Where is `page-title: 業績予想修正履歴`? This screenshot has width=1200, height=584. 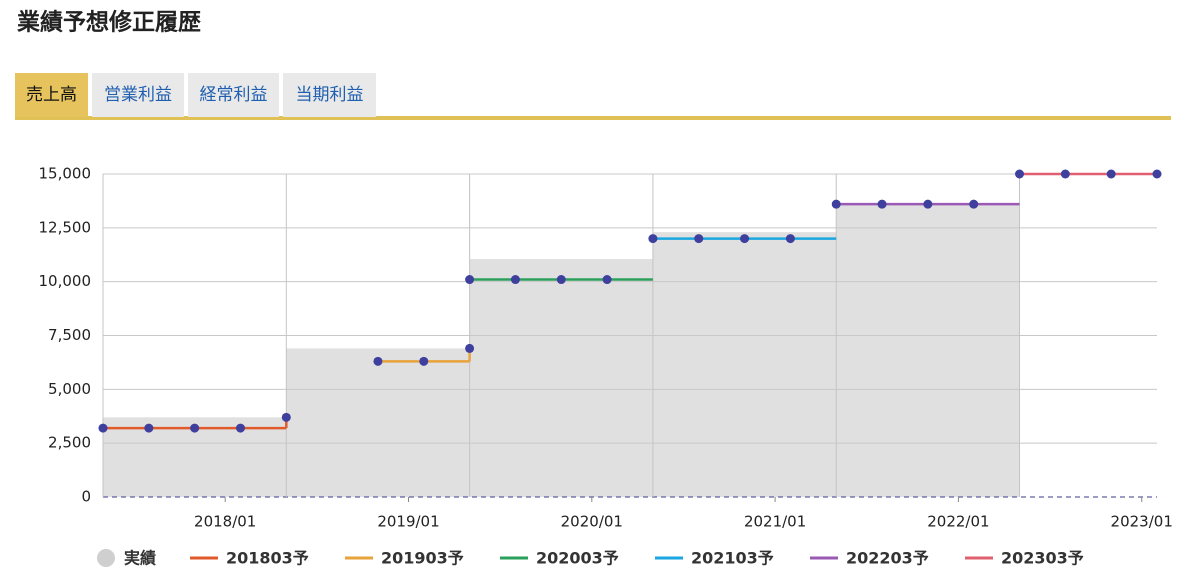 page-title: 業績予想修正履歴 is located at coordinates (108, 22).